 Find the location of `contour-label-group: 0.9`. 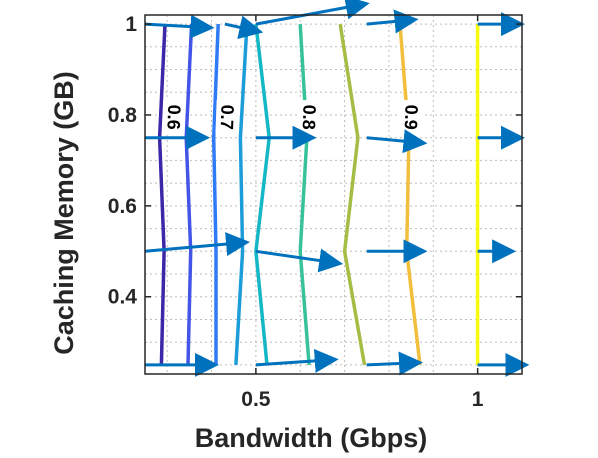

contour-label-group: 0.9 is located at coordinates (411, 117).